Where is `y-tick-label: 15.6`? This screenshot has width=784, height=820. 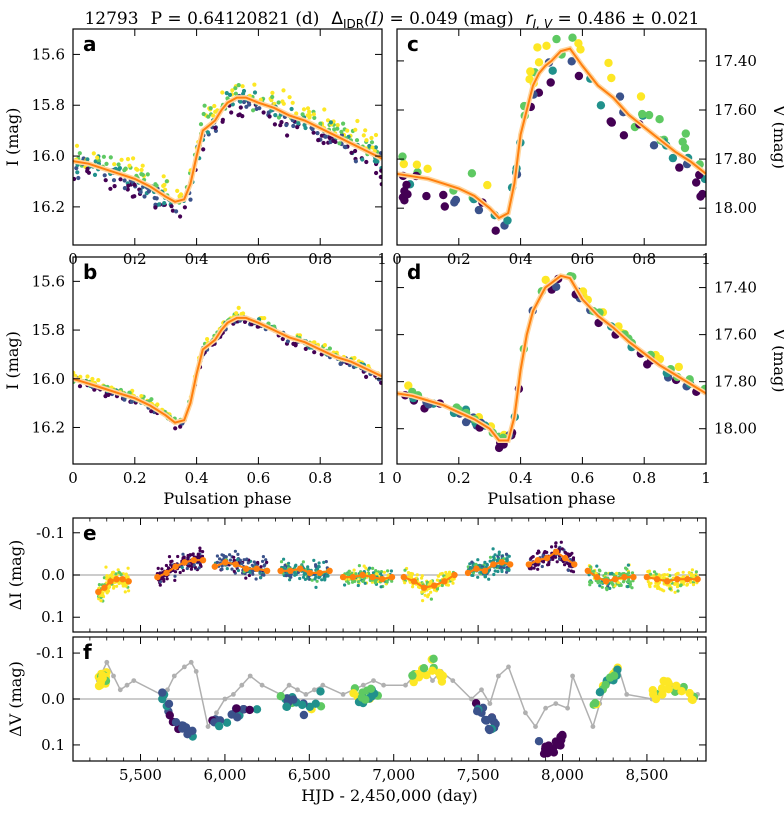 y-tick-label: 15.6 is located at coordinates (48, 281).